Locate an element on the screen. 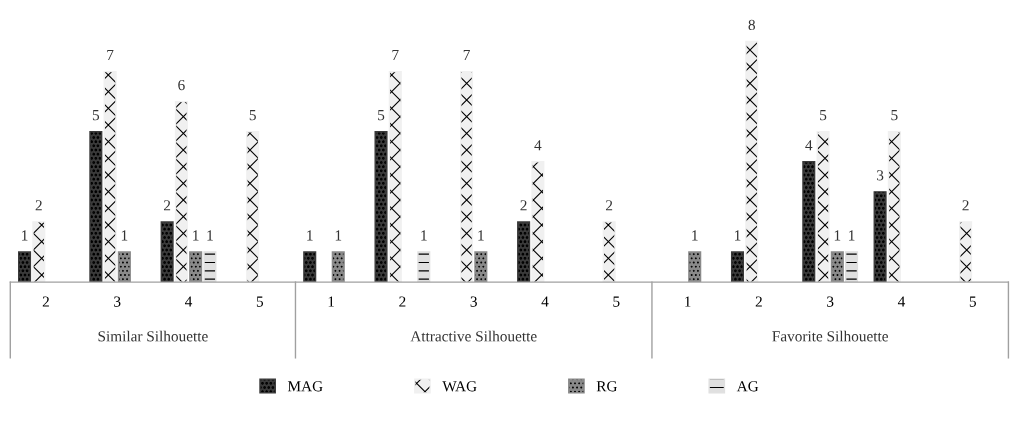 The height and width of the screenshot is (421, 1029). text: Favorite Silhouette is located at coordinates (830, 336).